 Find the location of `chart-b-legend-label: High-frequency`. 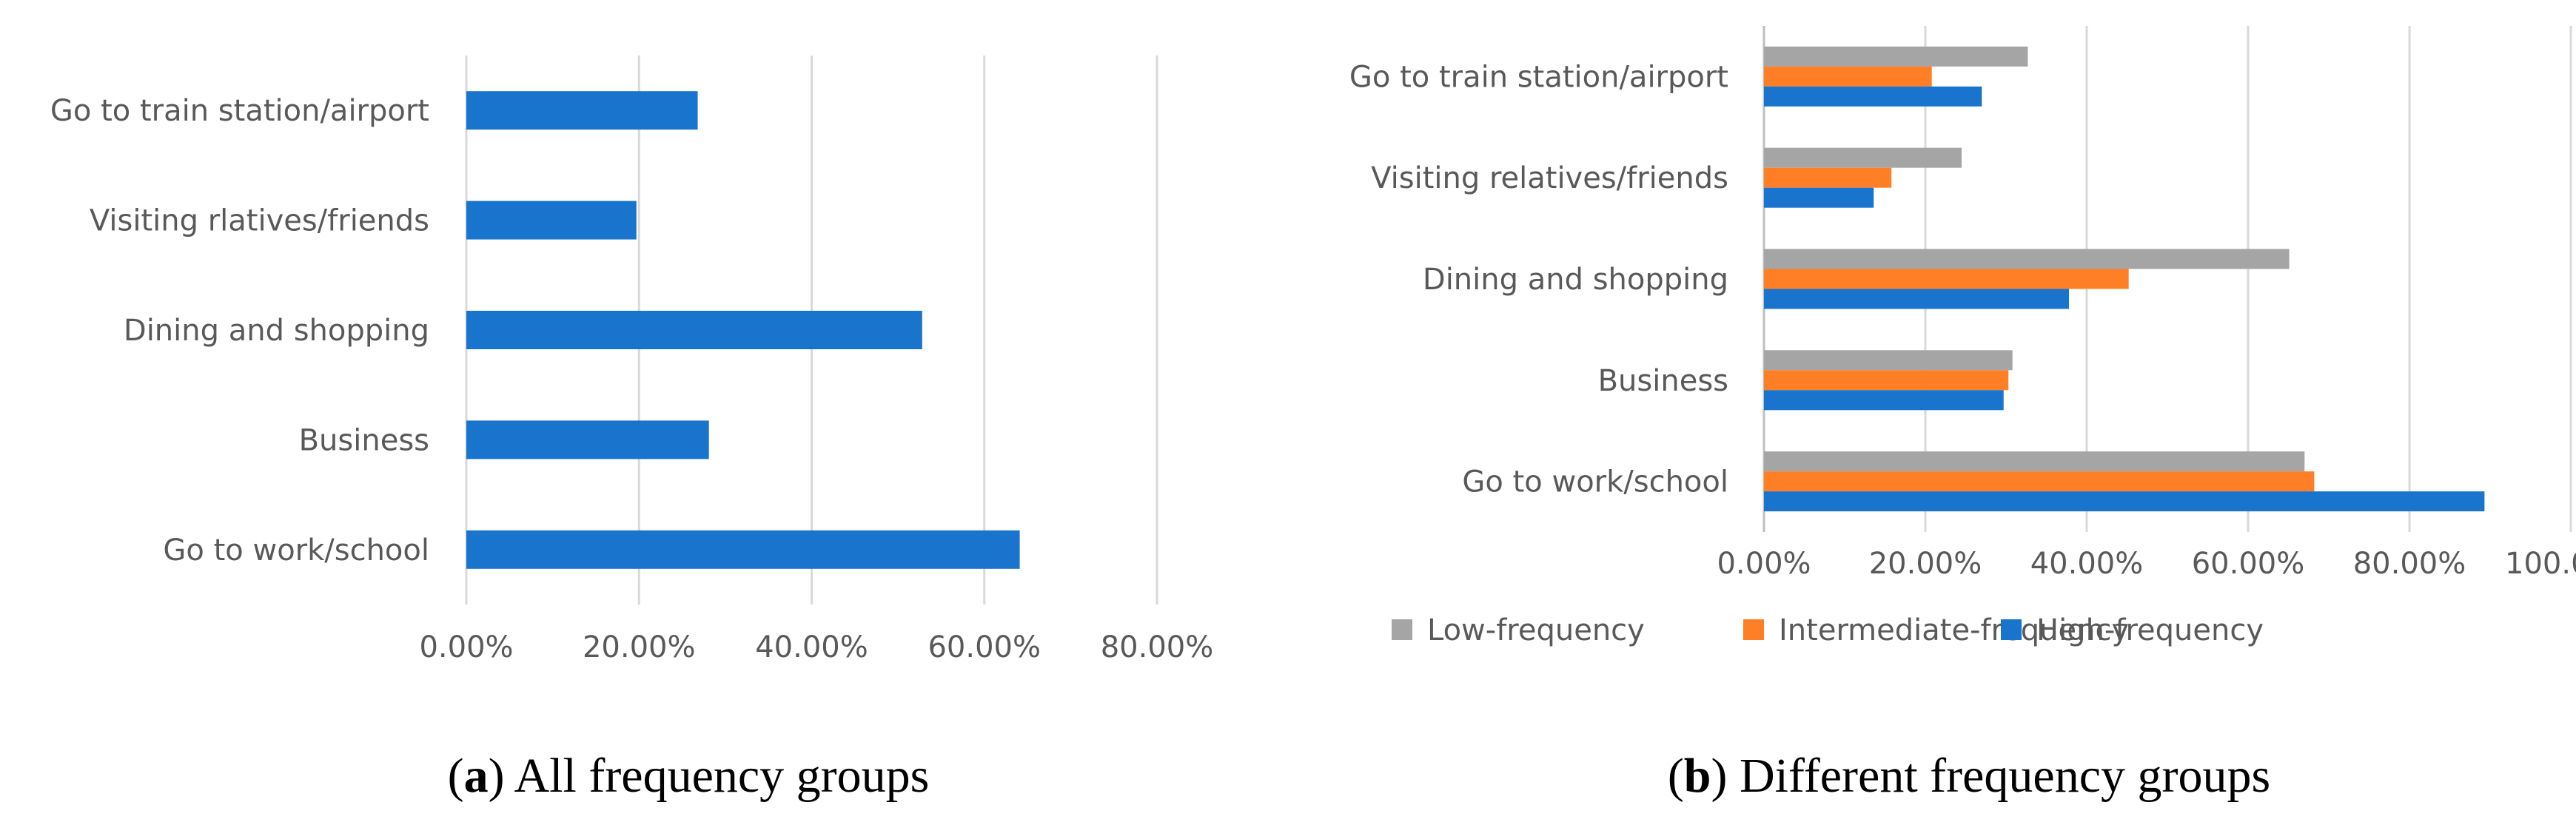

chart-b-legend-label: High-frequency is located at coordinates (2150, 630).